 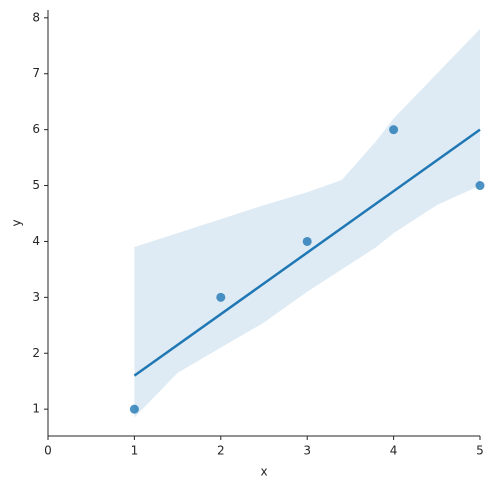 I want to click on x-tick-label: 3, so click(x=307, y=451).